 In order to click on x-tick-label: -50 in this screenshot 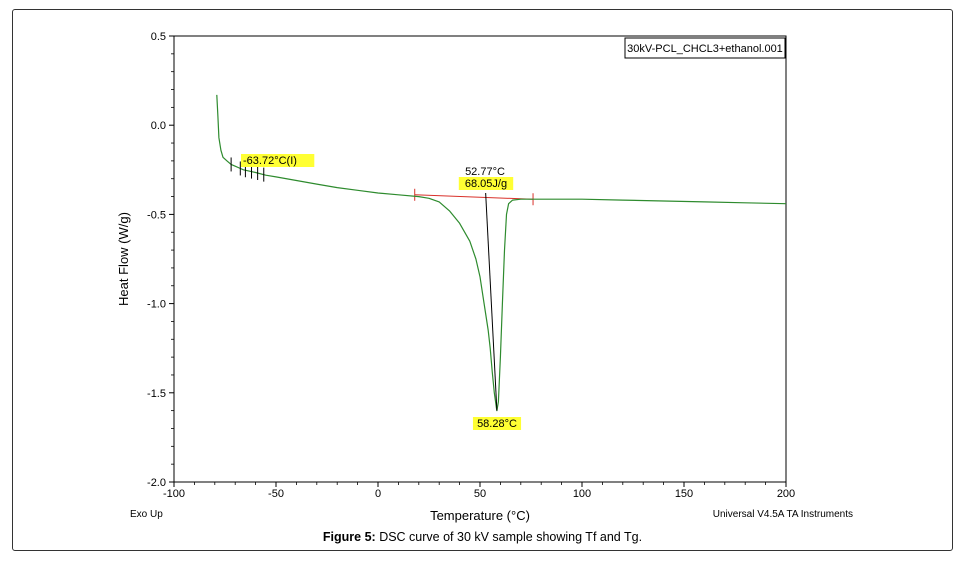, I will do `click(276, 494)`.